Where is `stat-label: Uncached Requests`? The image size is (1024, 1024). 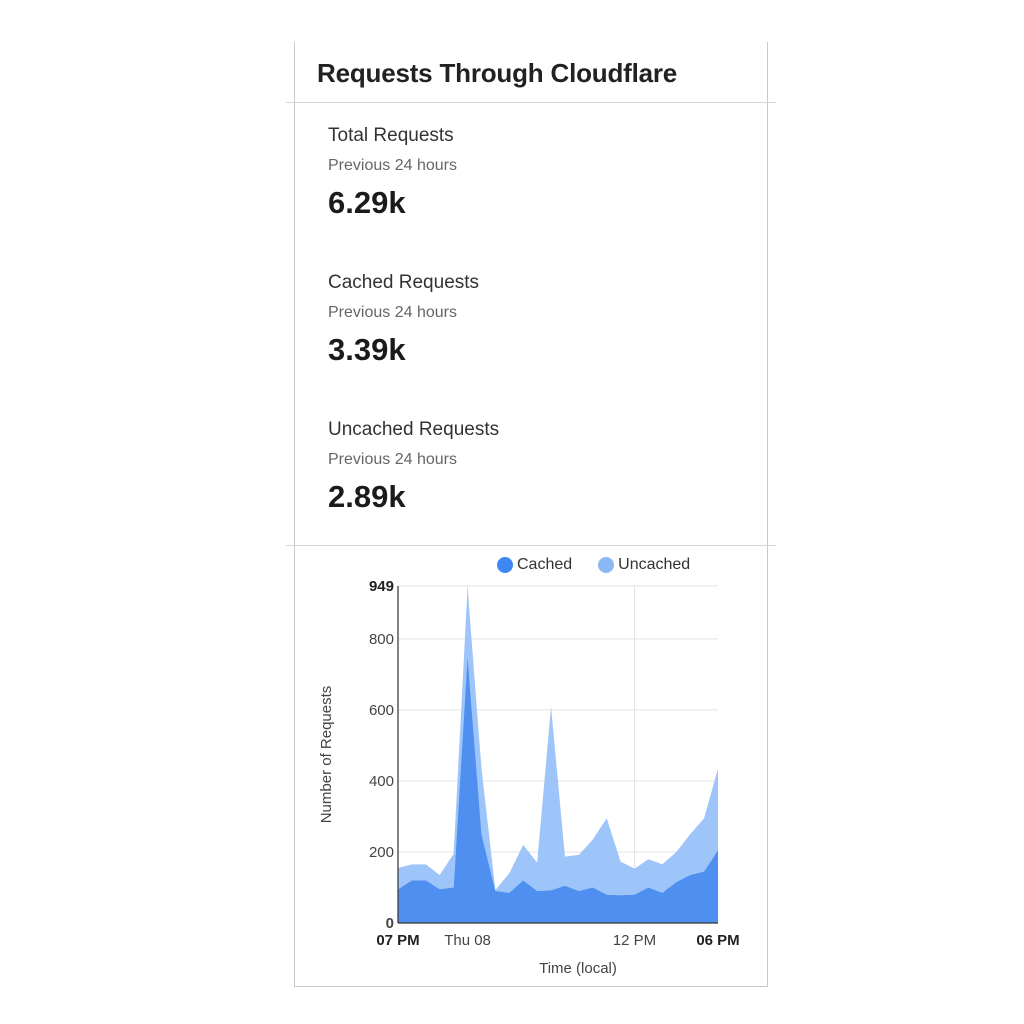
stat-label: Uncached Requests is located at coordinates (414, 429).